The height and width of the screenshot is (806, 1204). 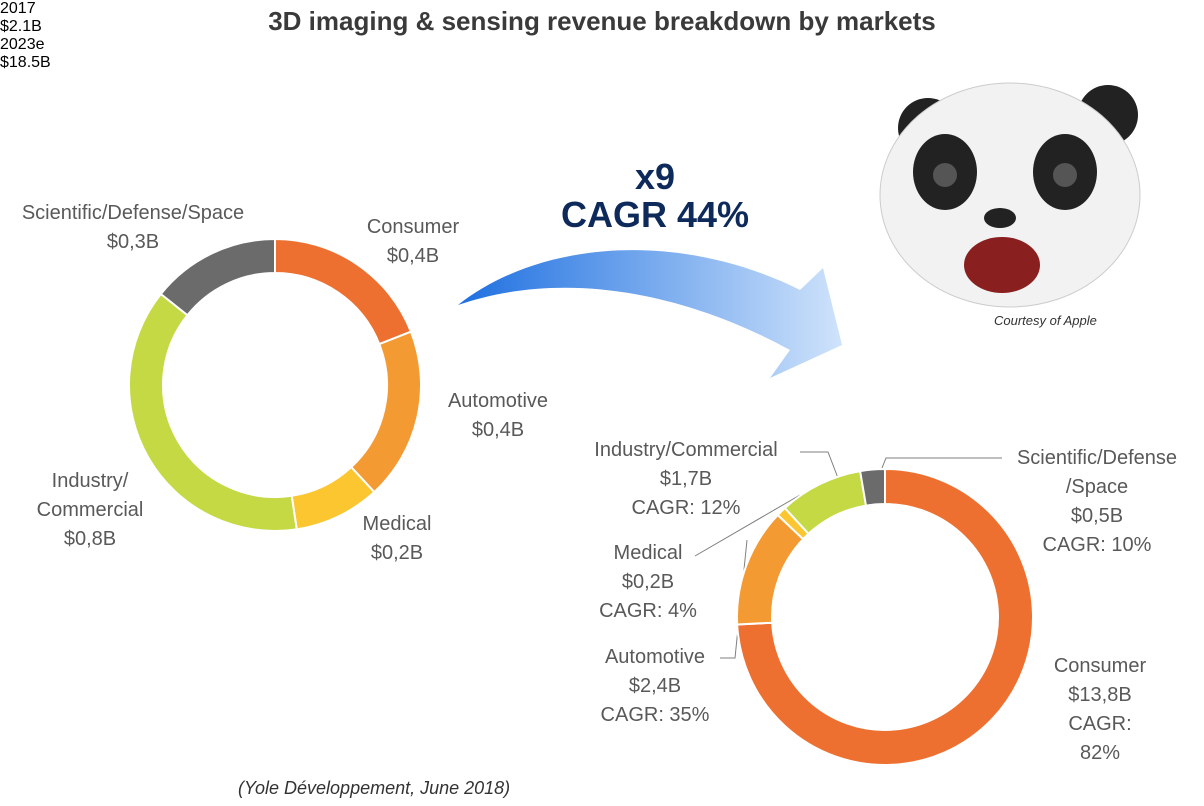 I want to click on segment-label: Industry/ Commercial $0,8B, so click(x=90, y=510).